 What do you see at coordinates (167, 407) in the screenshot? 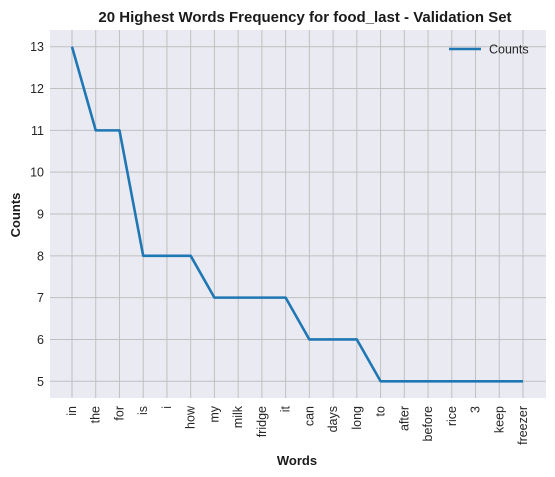
I see `x-tick-label: i` at bounding box center [167, 407].